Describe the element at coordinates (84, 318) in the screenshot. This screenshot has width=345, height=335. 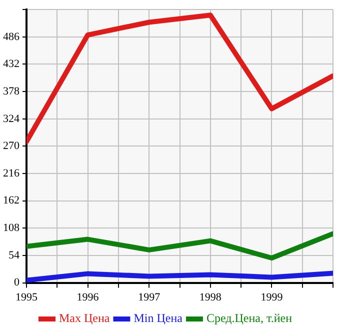
I see `legend-label: Max Цена` at that location.